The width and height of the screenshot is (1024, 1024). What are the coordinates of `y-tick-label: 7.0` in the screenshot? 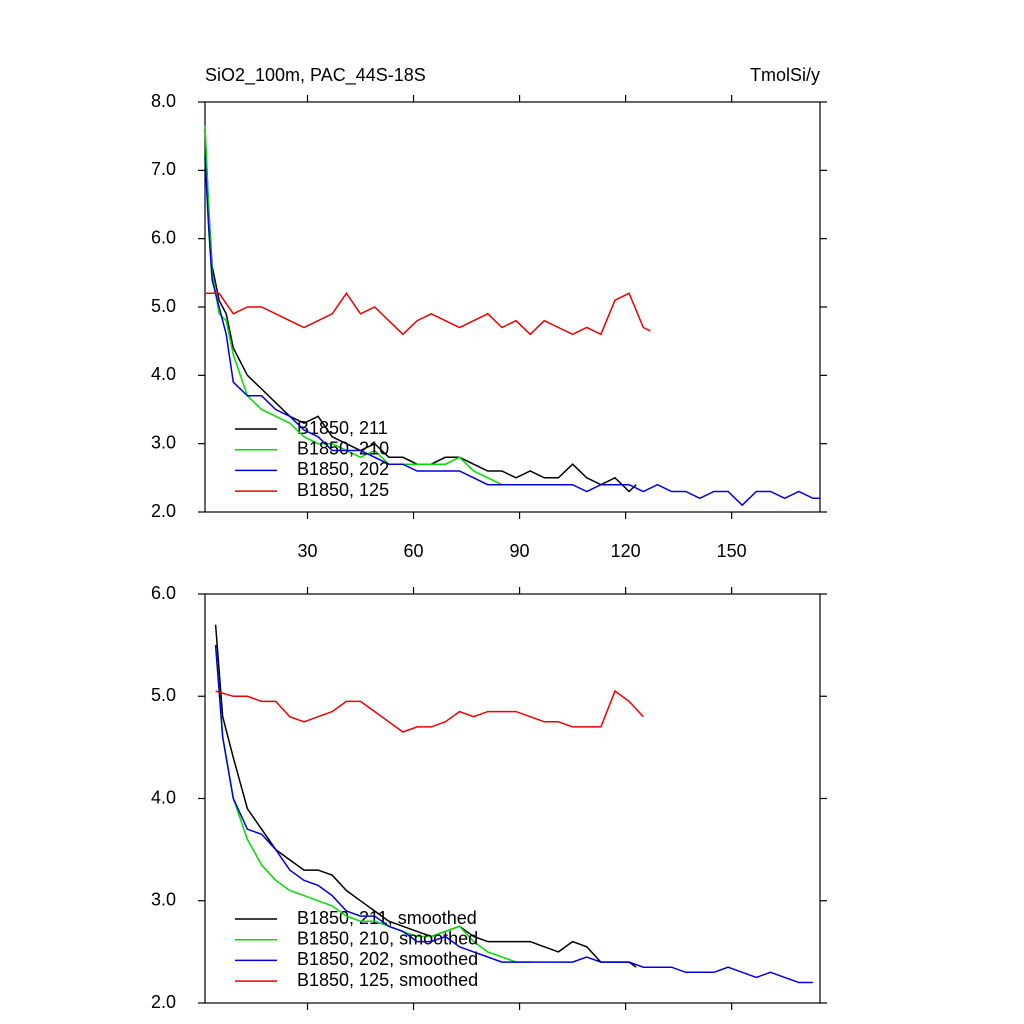 It's located at (163, 169).